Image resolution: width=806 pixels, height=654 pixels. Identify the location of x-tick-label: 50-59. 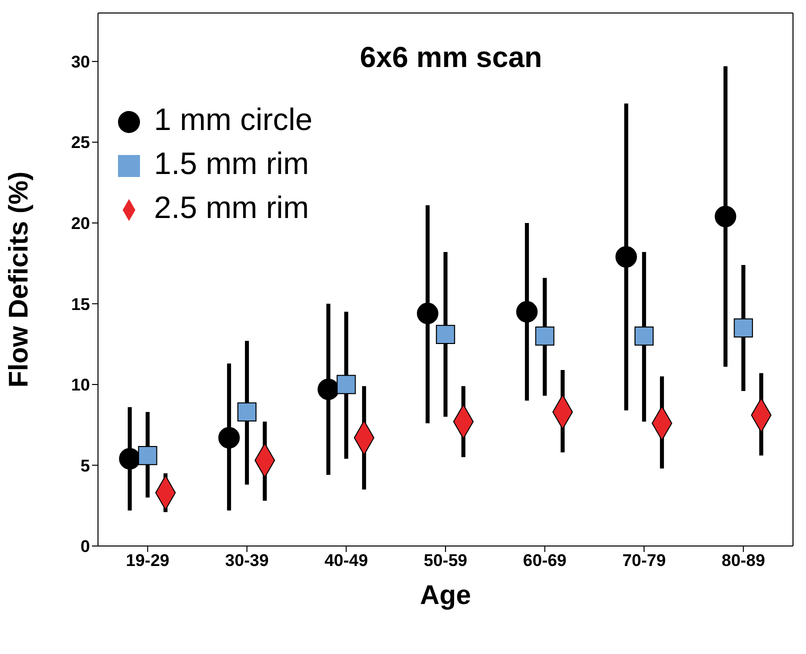
(446, 560).